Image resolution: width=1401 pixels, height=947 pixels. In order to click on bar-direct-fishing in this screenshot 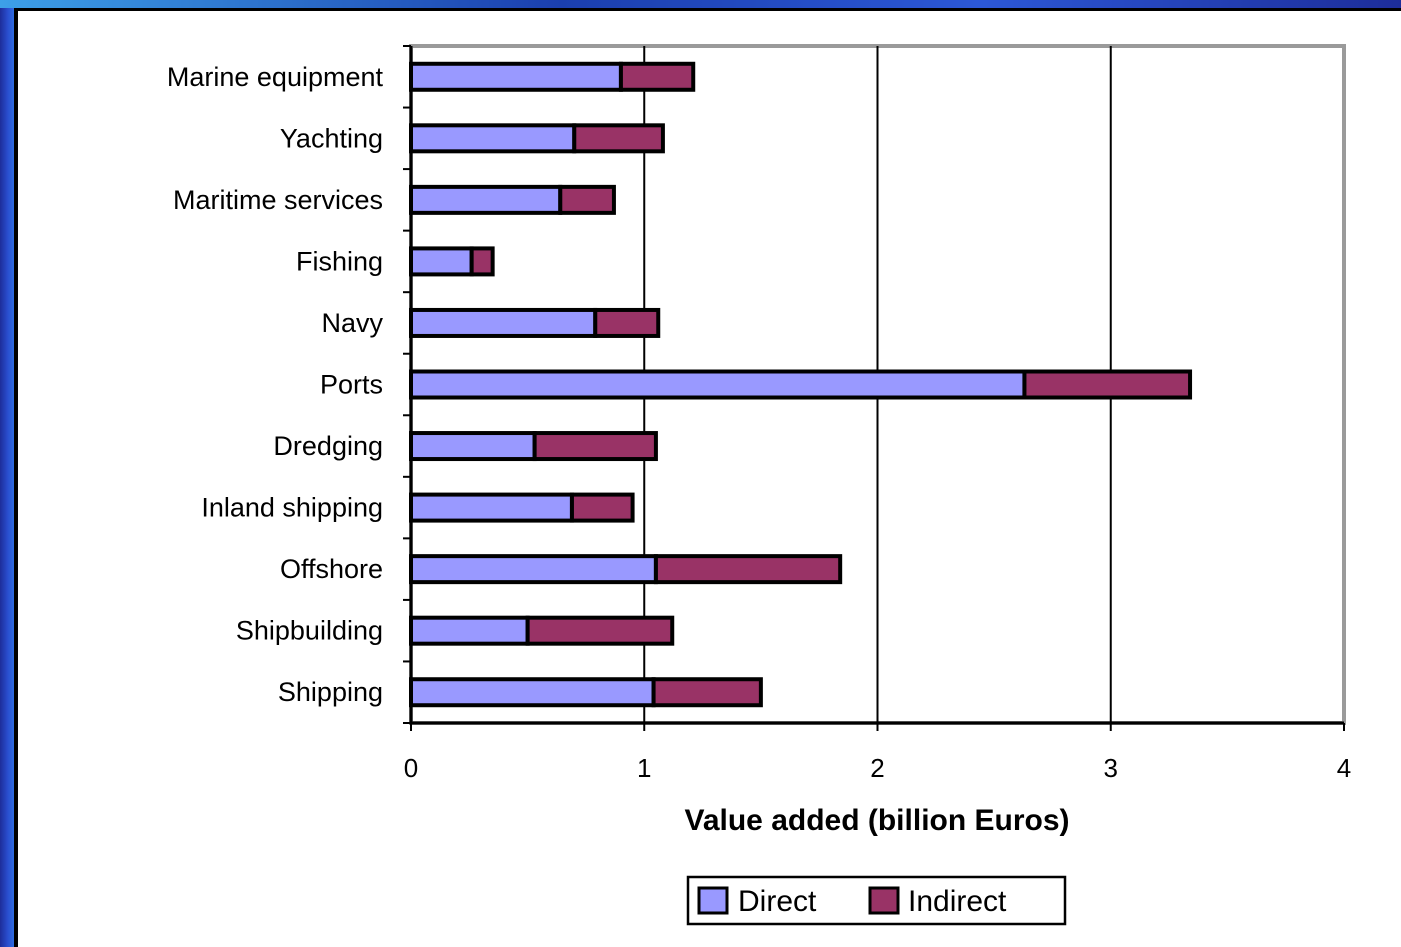, I will do `click(441, 261)`.